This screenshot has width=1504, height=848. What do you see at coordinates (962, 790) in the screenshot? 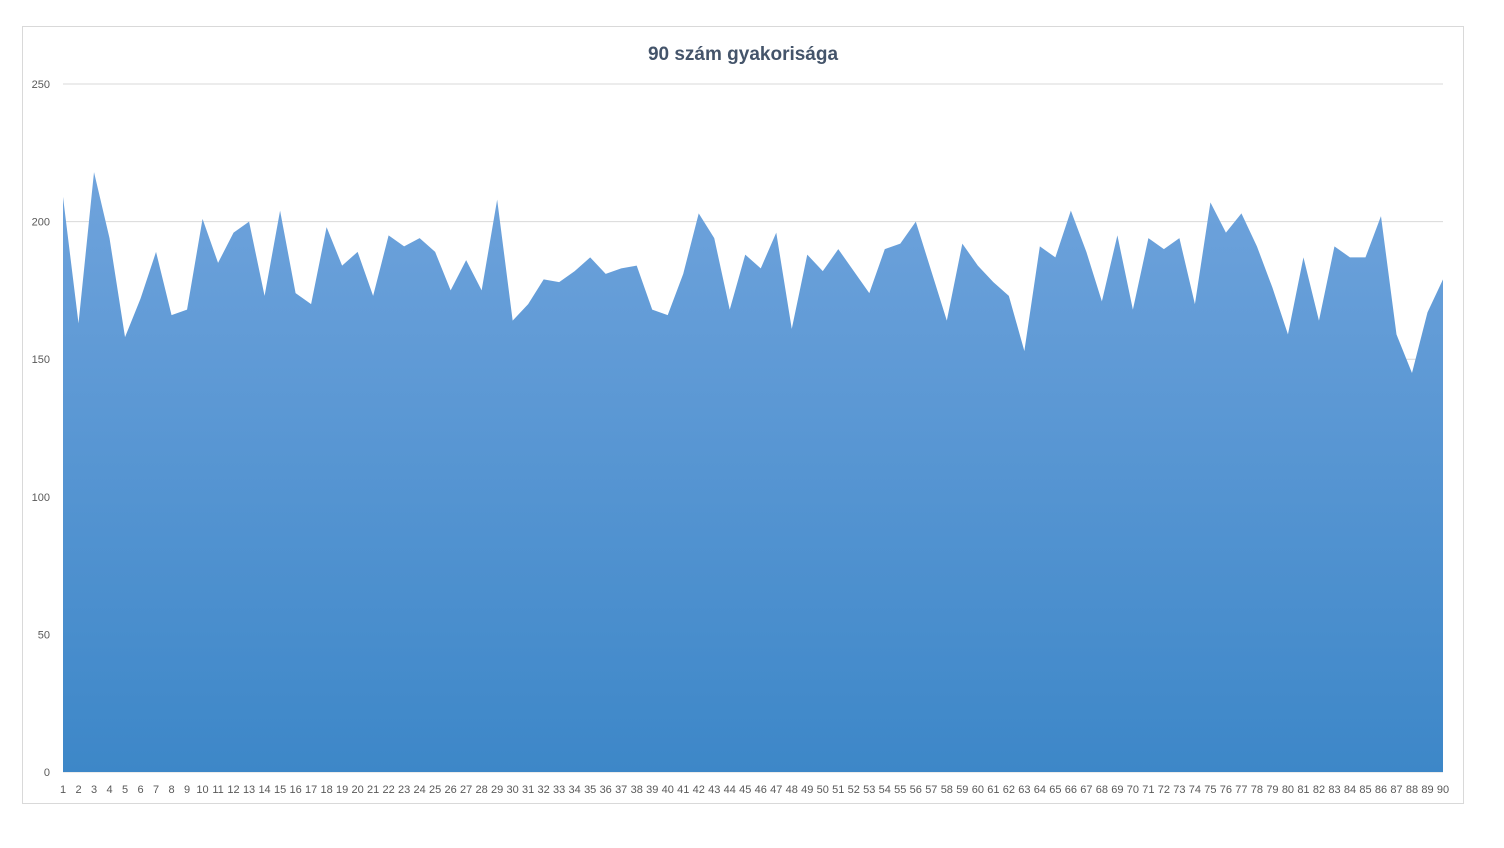
I see `x-tick-label: 59` at bounding box center [962, 790].